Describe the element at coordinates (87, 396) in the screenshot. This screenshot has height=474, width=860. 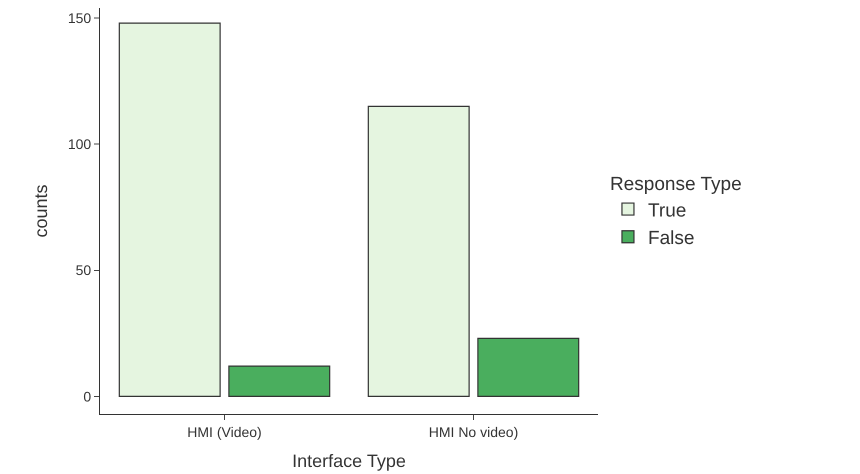
I see `y-tick-label: 0` at that location.